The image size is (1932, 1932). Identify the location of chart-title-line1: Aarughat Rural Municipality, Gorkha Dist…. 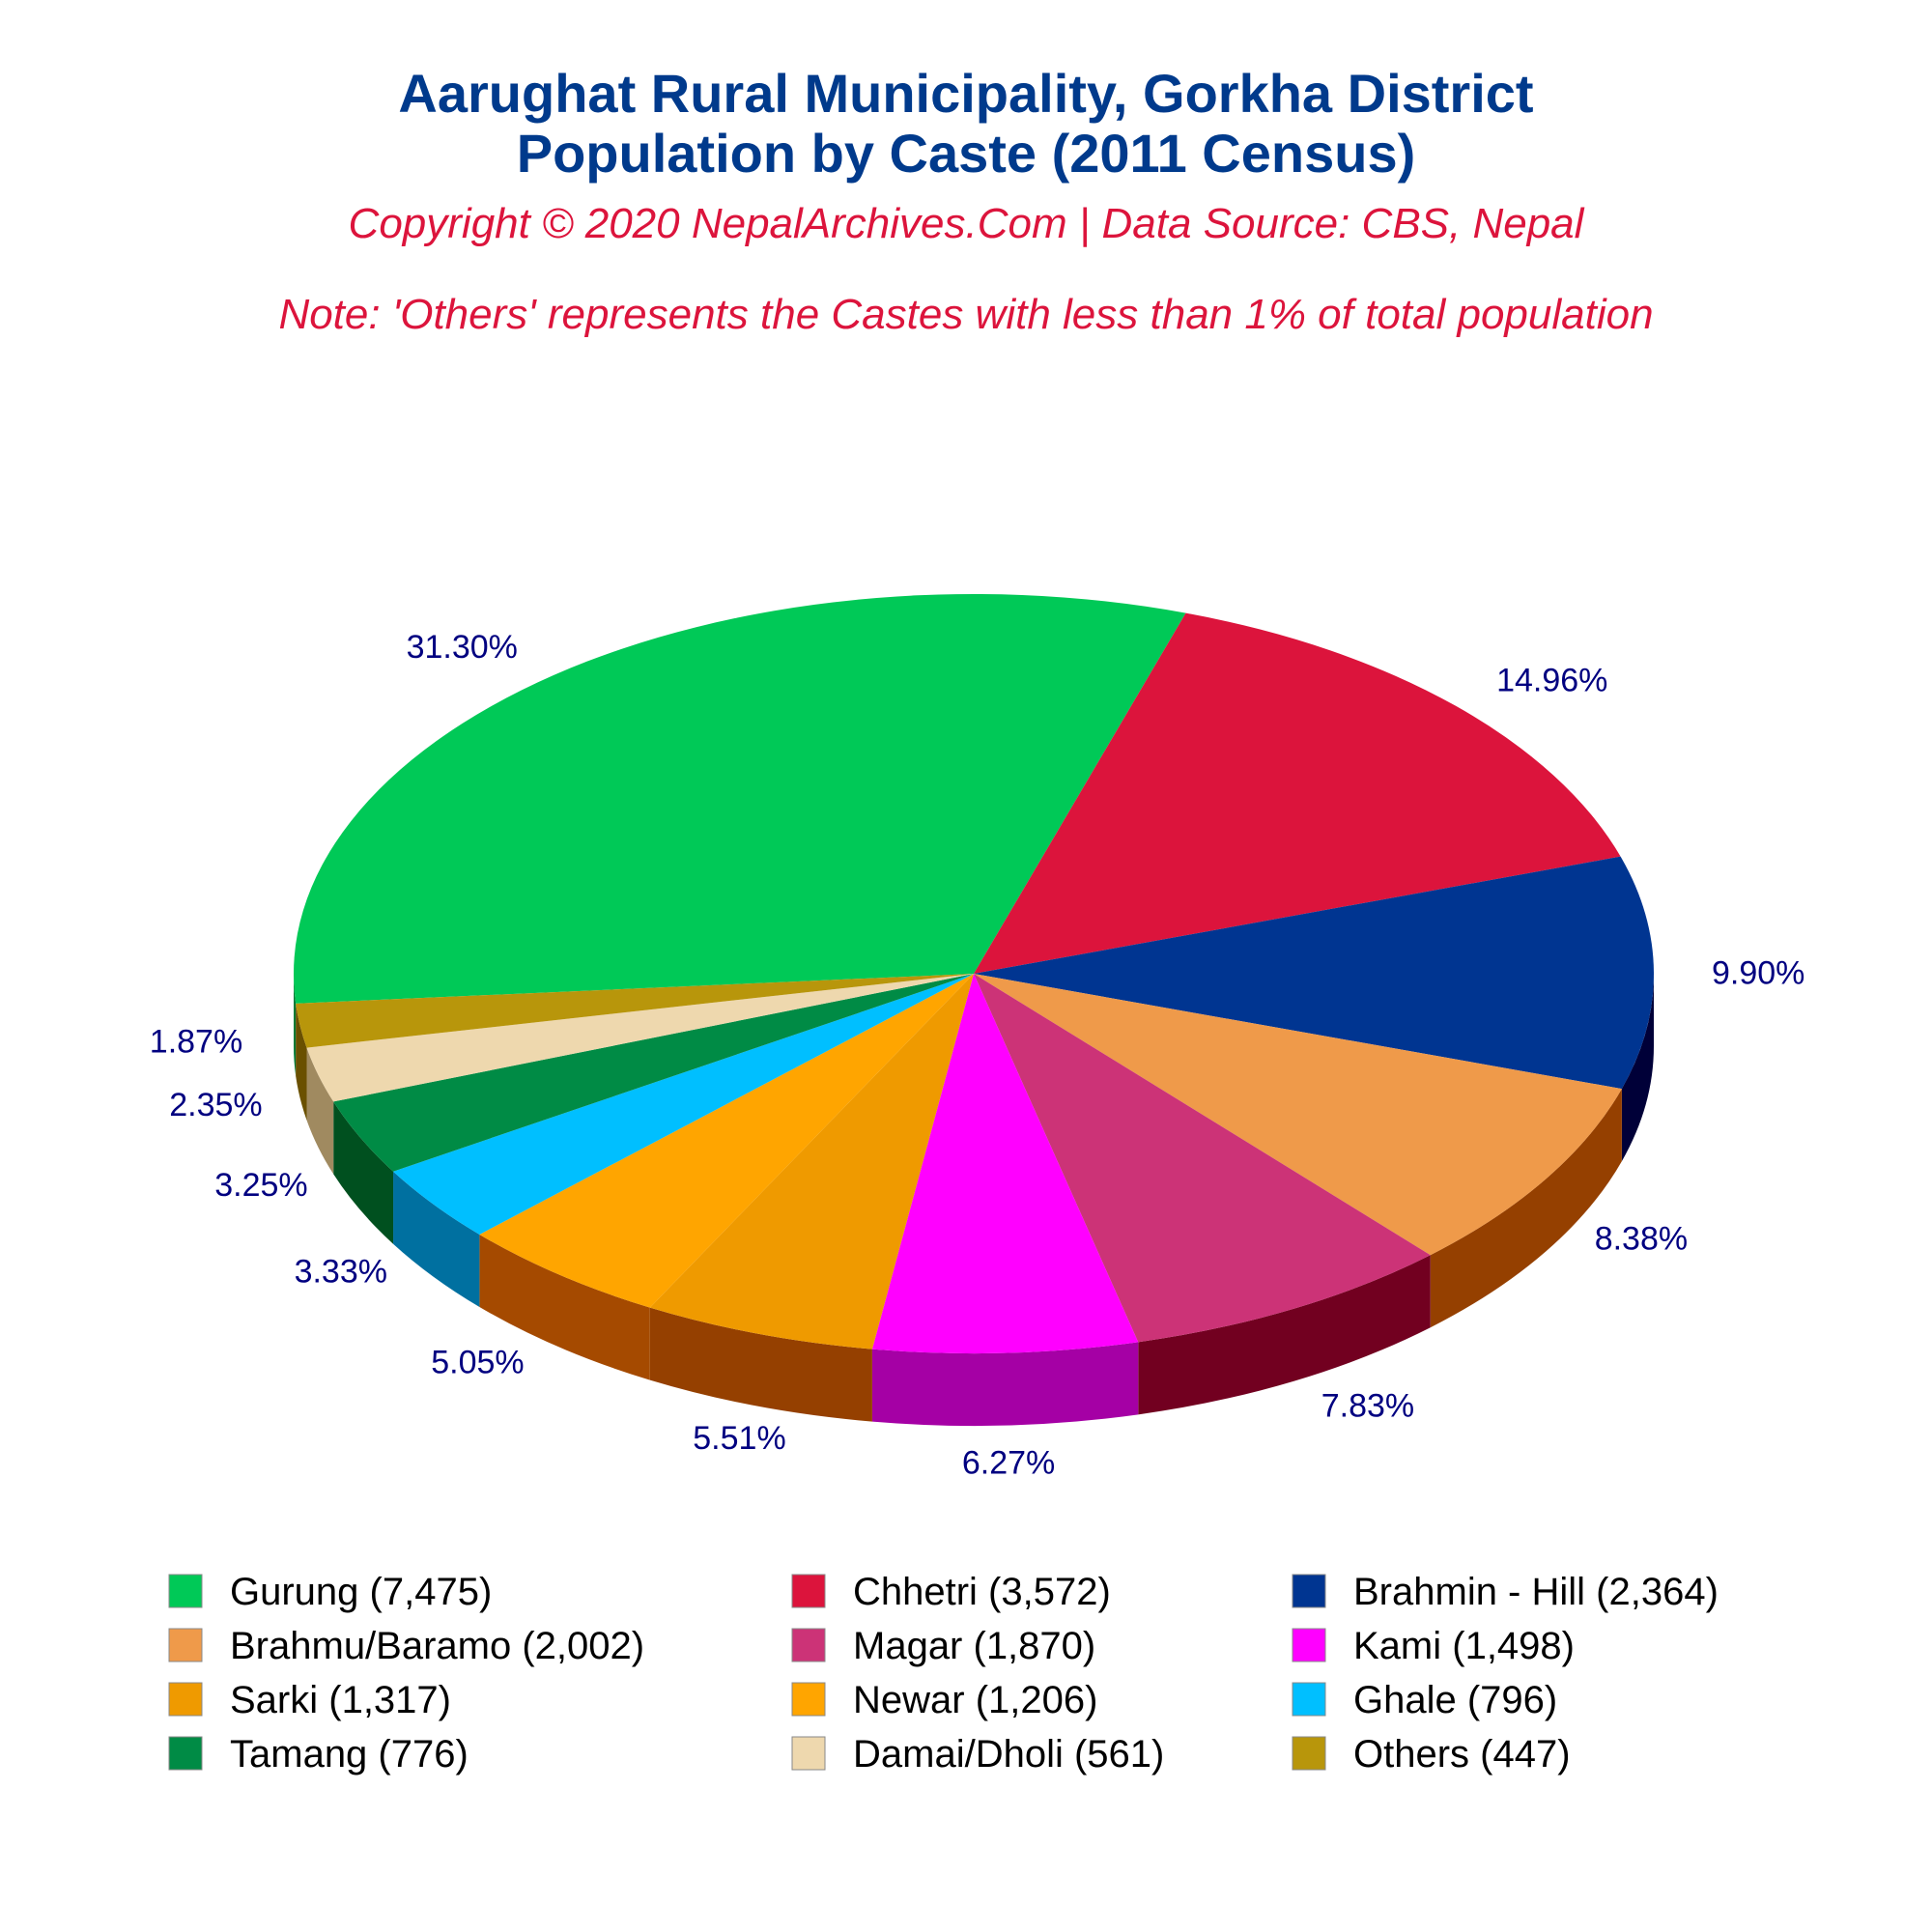
(965, 93).